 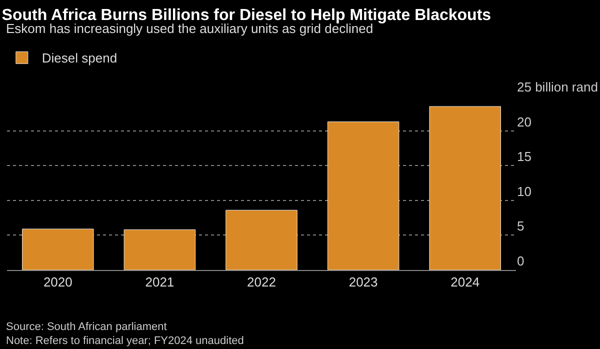 What do you see at coordinates (261, 282) in the screenshot?
I see `x-tick-label: 2022` at bounding box center [261, 282].